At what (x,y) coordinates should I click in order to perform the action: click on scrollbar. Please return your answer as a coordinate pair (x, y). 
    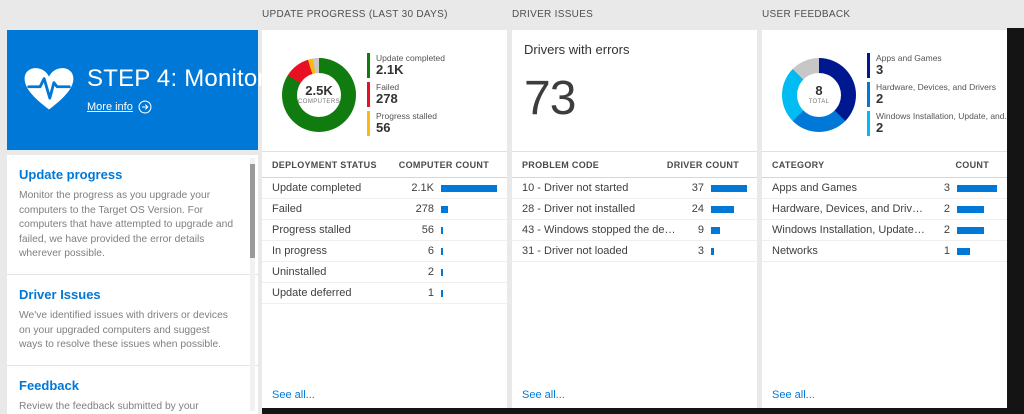
    Looking at the image, I should click on (252, 284).